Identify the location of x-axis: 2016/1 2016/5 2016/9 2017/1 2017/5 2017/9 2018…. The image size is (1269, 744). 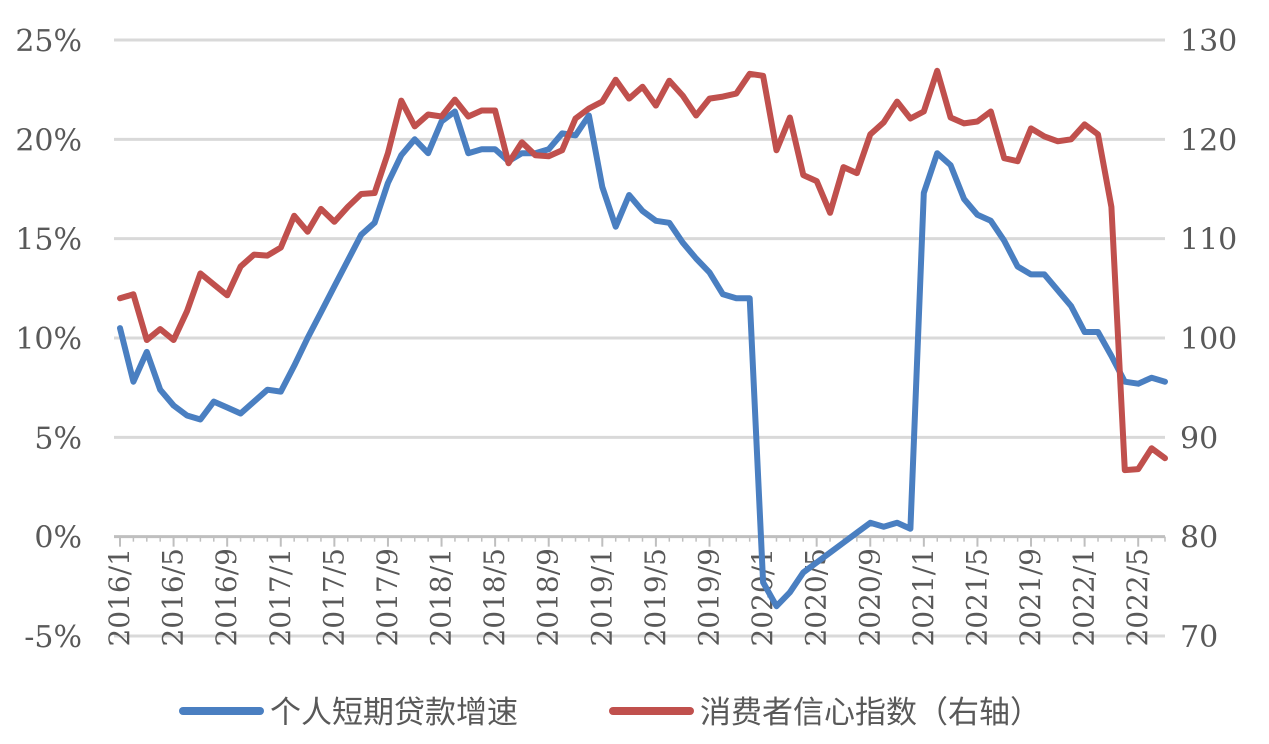
(634, 591).